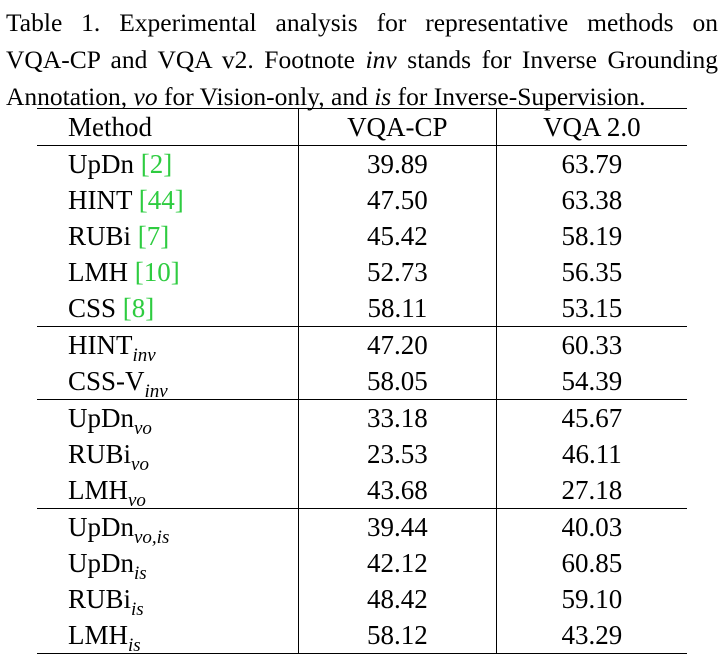 Image resolution: width=725 pixels, height=667 pixels. Describe the element at coordinates (591, 526) in the screenshot. I see `vqa-2-value: 40.03` at that location.